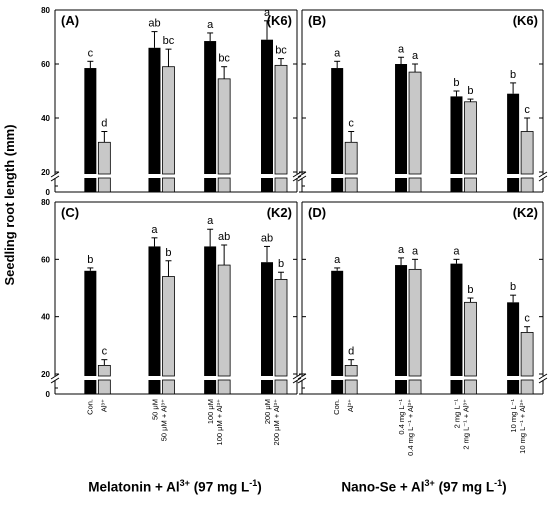 This screenshot has height=507, width=550. What do you see at coordinates (351, 352) in the screenshot?
I see `significance-letter: d` at bounding box center [351, 352].